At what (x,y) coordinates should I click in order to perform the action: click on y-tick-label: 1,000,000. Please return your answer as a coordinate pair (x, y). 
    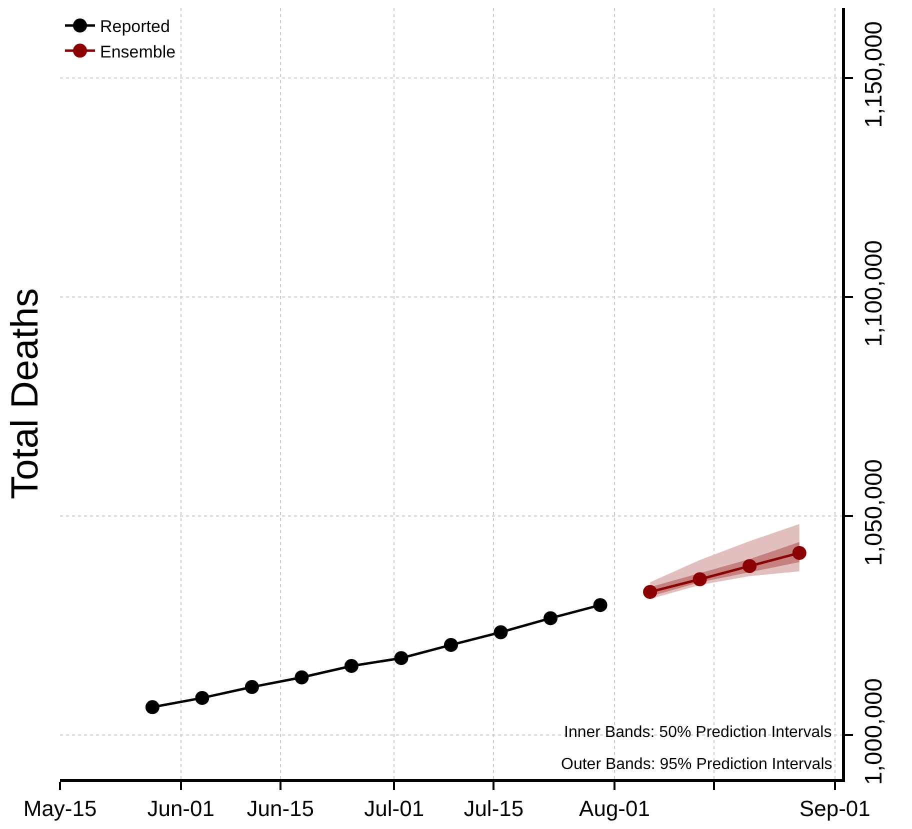
    Looking at the image, I should click on (874, 731).